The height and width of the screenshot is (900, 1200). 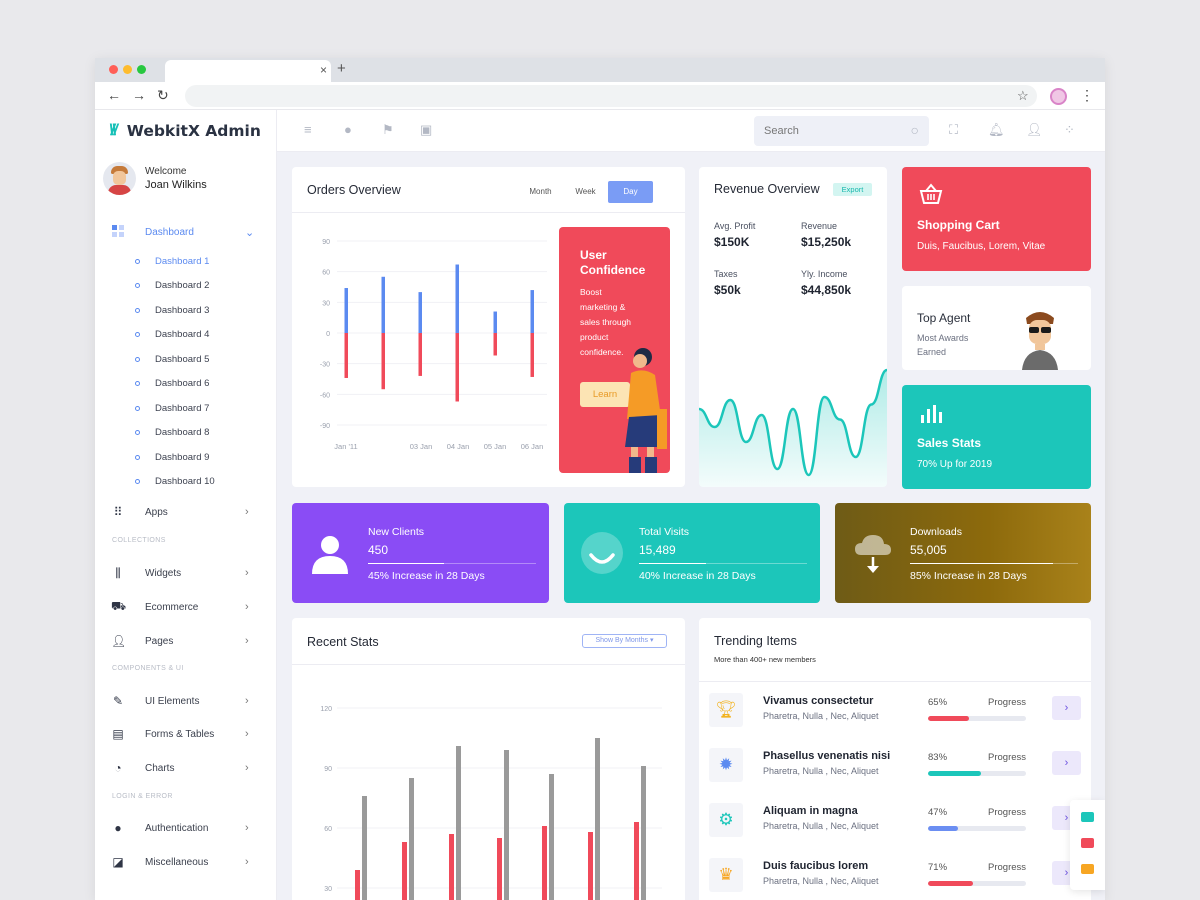 What do you see at coordinates (248, 71) in the screenshot?
I see `browser-tab: ×` at bounding box center [248, 71].